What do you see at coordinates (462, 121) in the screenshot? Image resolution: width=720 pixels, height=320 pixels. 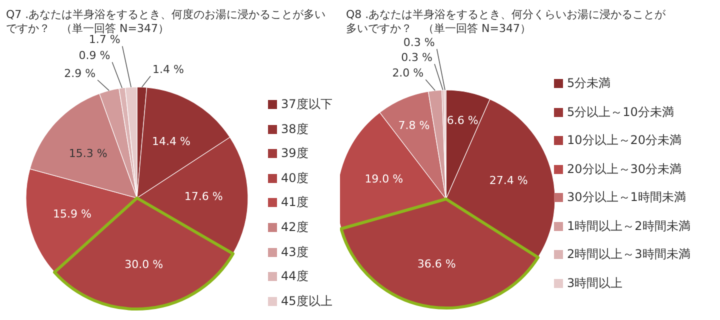 I see `data-label: 6.6 %` at bounding box center [462, 121].